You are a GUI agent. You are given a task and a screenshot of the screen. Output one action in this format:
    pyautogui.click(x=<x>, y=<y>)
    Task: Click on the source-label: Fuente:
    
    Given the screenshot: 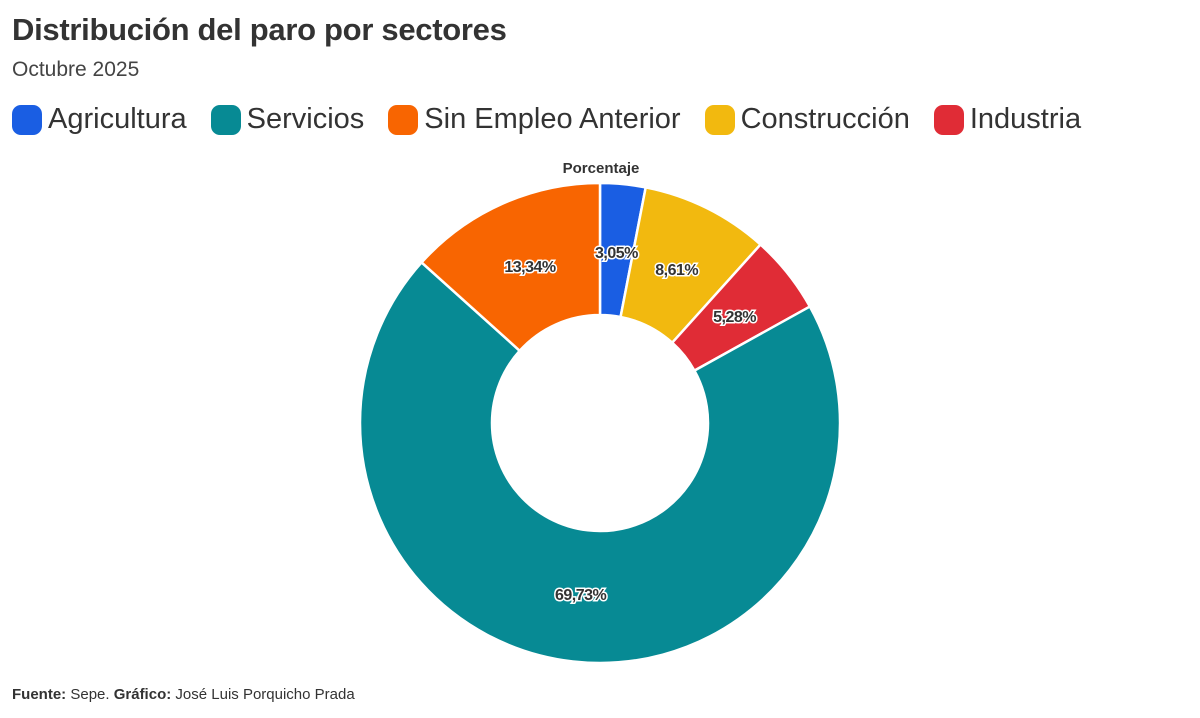 What is the action you would take?
    pyautogui.click(x=39, y=694)
    